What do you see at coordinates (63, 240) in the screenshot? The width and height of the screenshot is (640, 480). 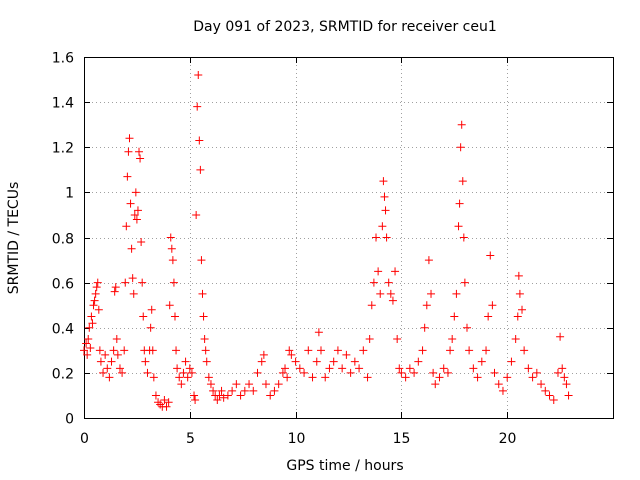 I see `y-tick-label: 0.8` at bounding box center [63, 240].